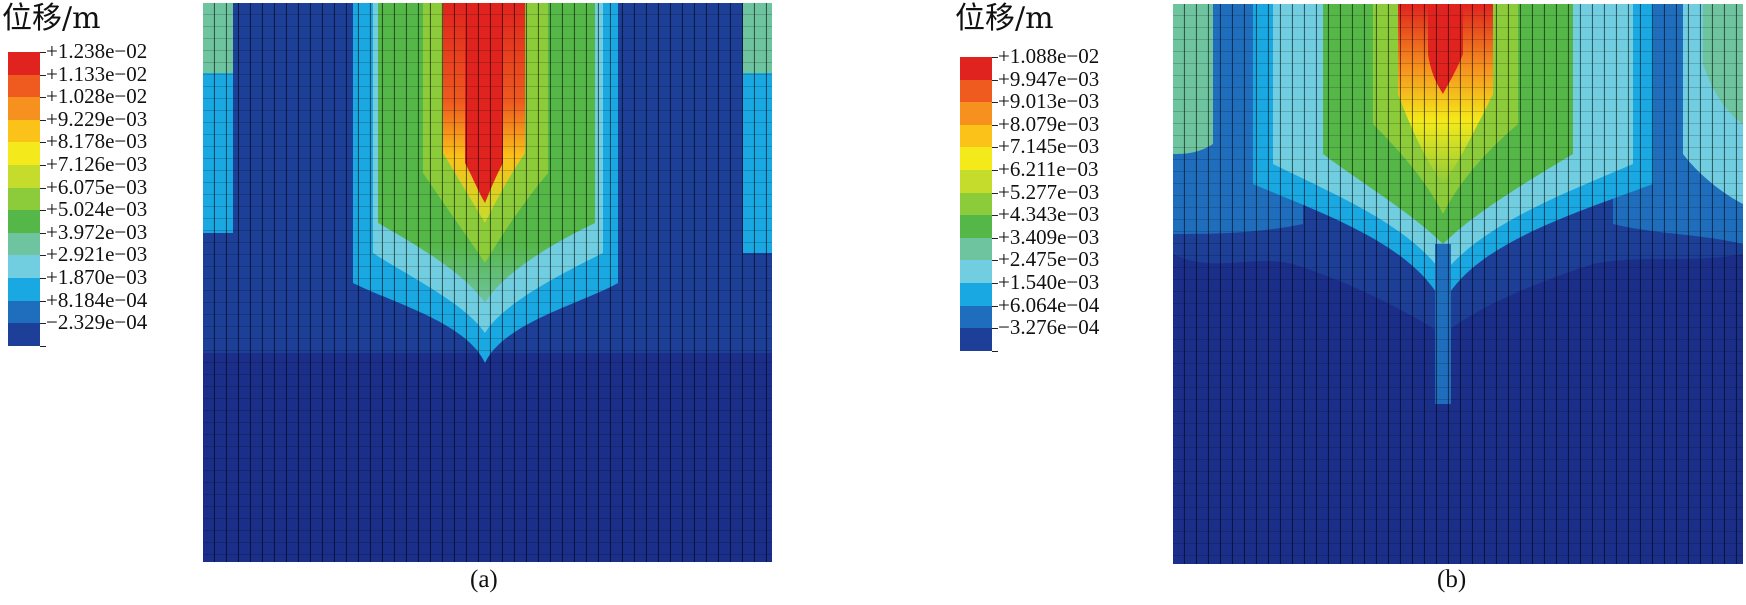 The image size is (1746, 605). Describe the element at coordinates (1049, 236) in the screenshot. I see `legend-label: +3.409e−03` at that location.